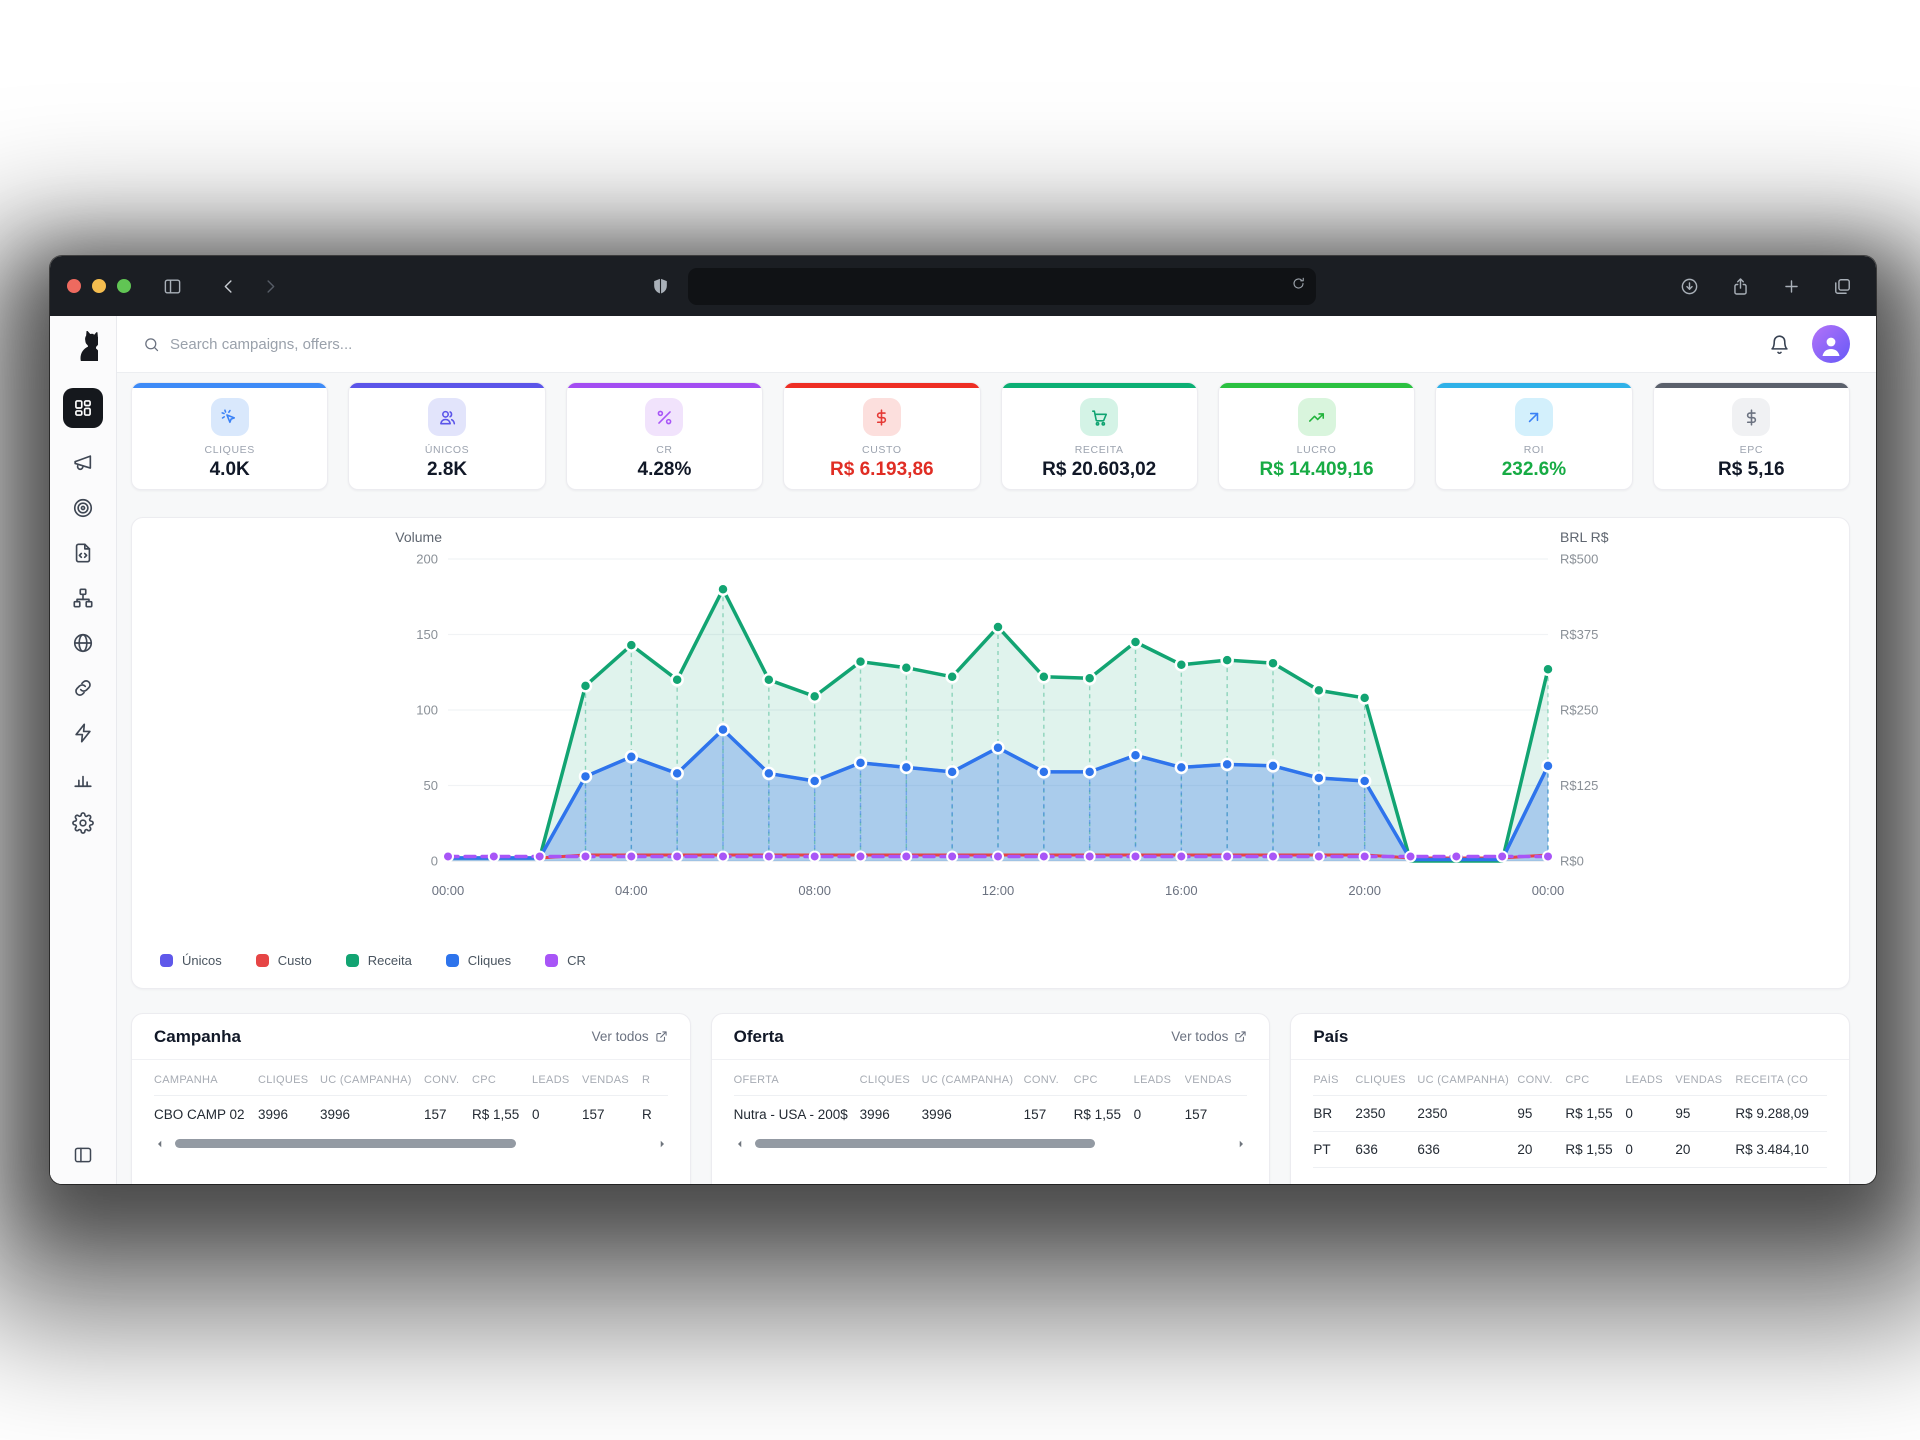 This screenshot has height=1440, width=1920. Describe the element at coordinates (84, 348) in the screenshot. I see `dog-logo-icon` at that location.